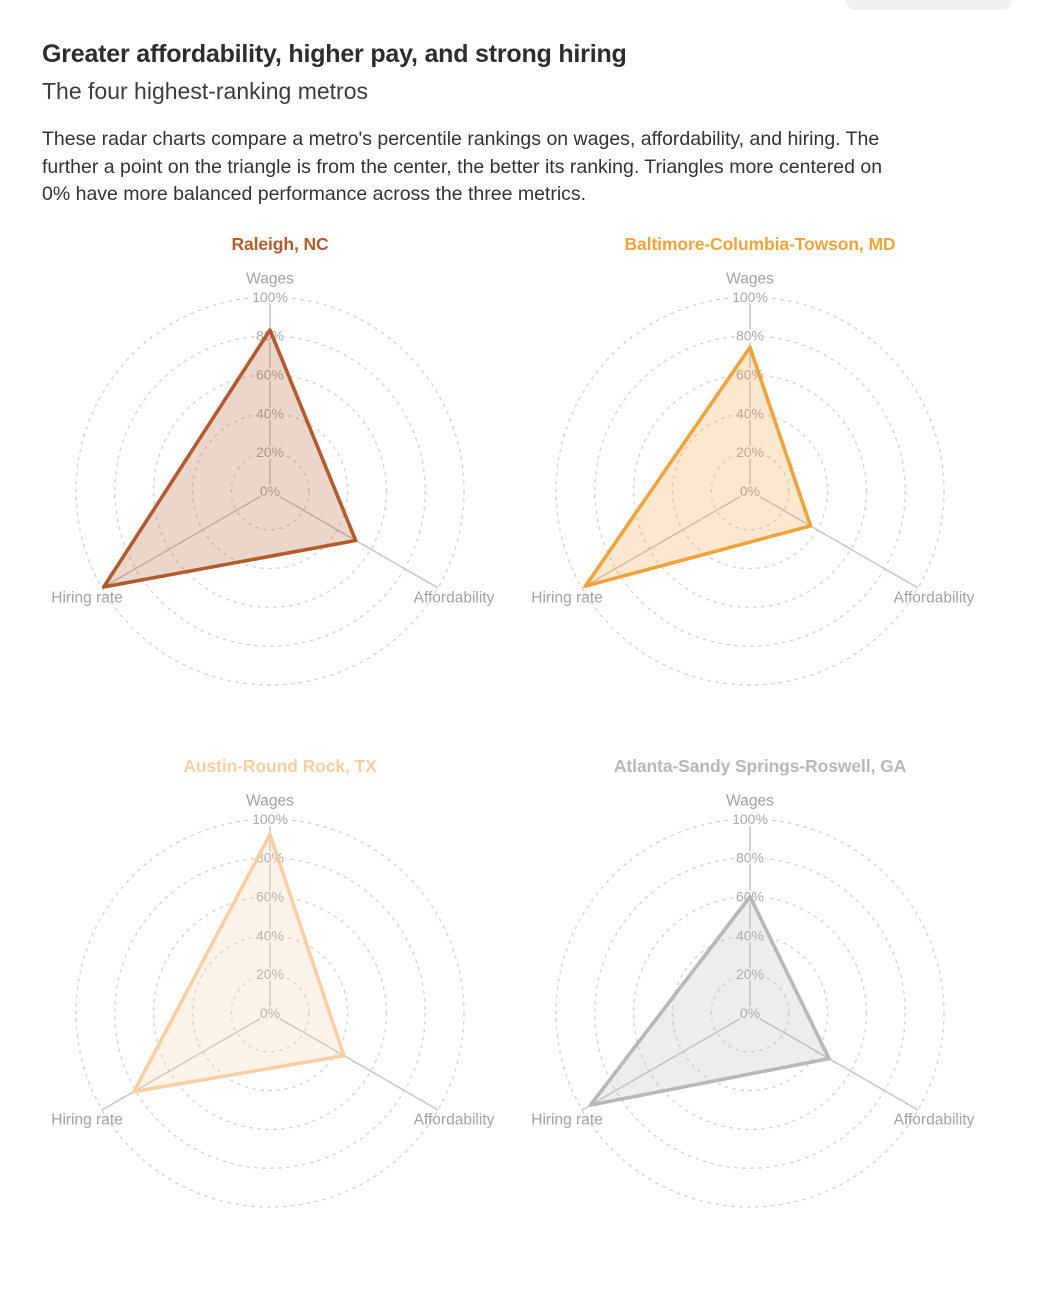  I want to click on chart-title: Austin-Round Rock, TX, so click(280, 766).